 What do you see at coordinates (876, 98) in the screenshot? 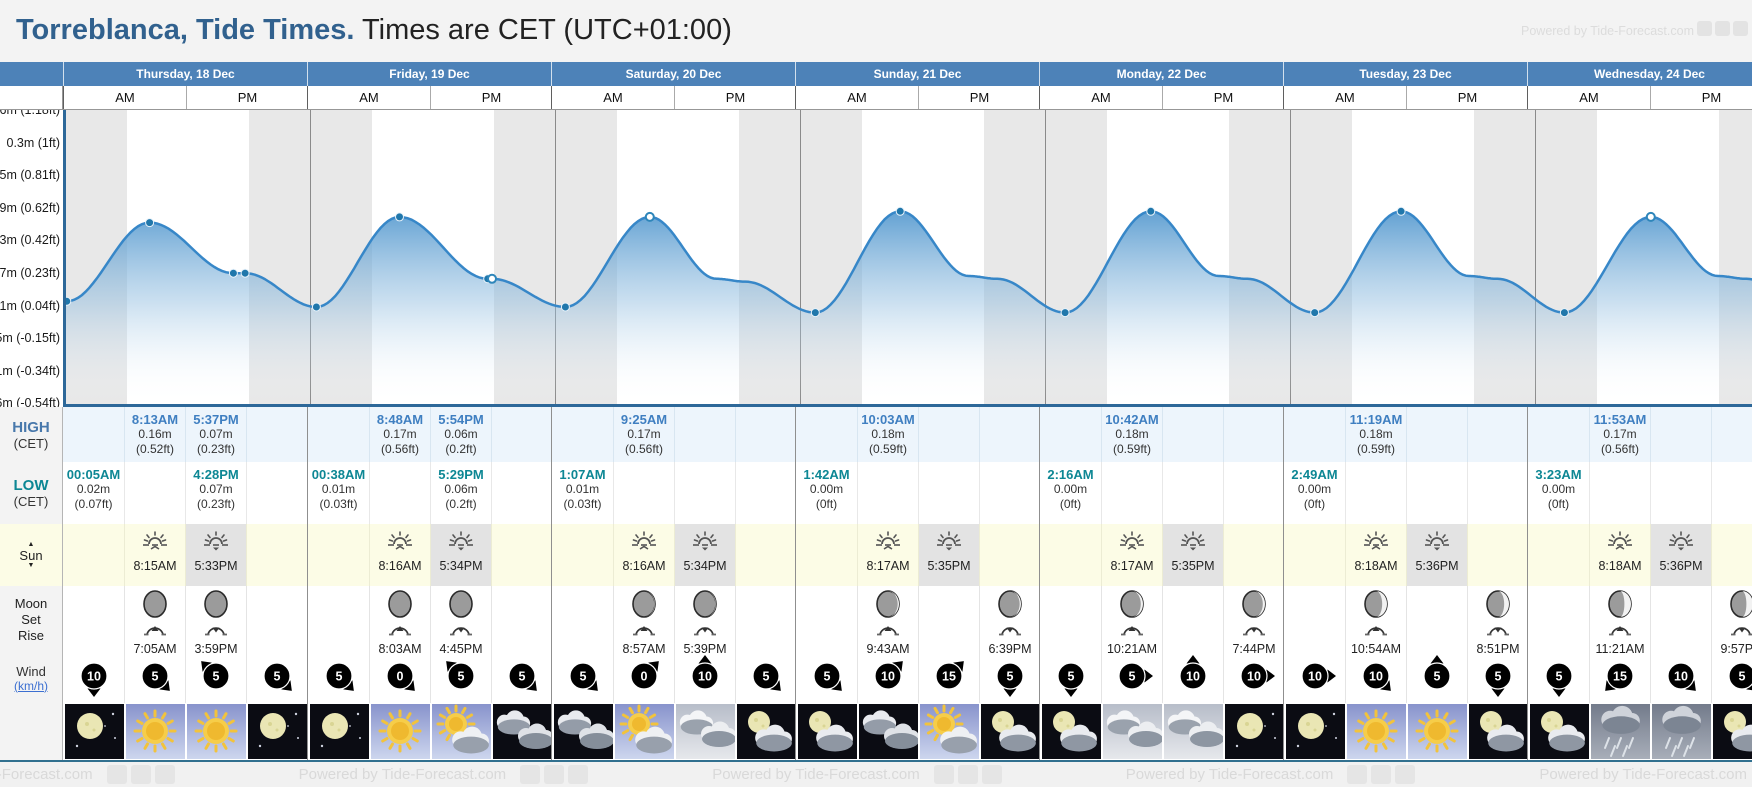
I see `ampm-row: AM PM AM PM AM PM AM PM AM PM AM PM AM PM` at bounding box center [876, 98].